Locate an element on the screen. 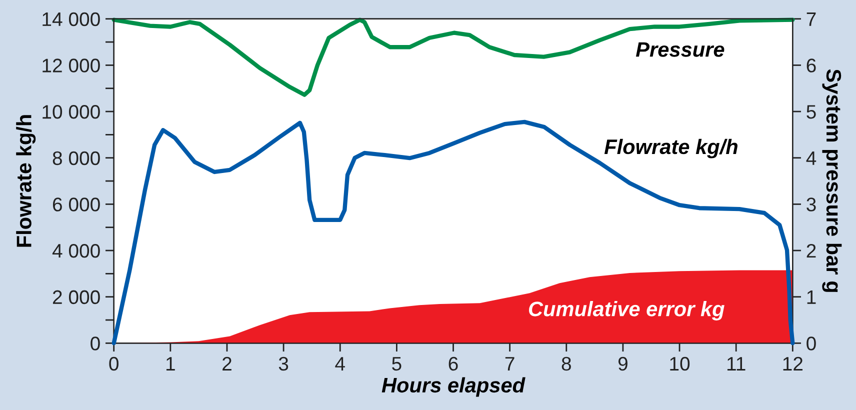 The width and height of the screenshot is (856, 410). y-tick-label: 4 000 is located at coordinates (76, 251).